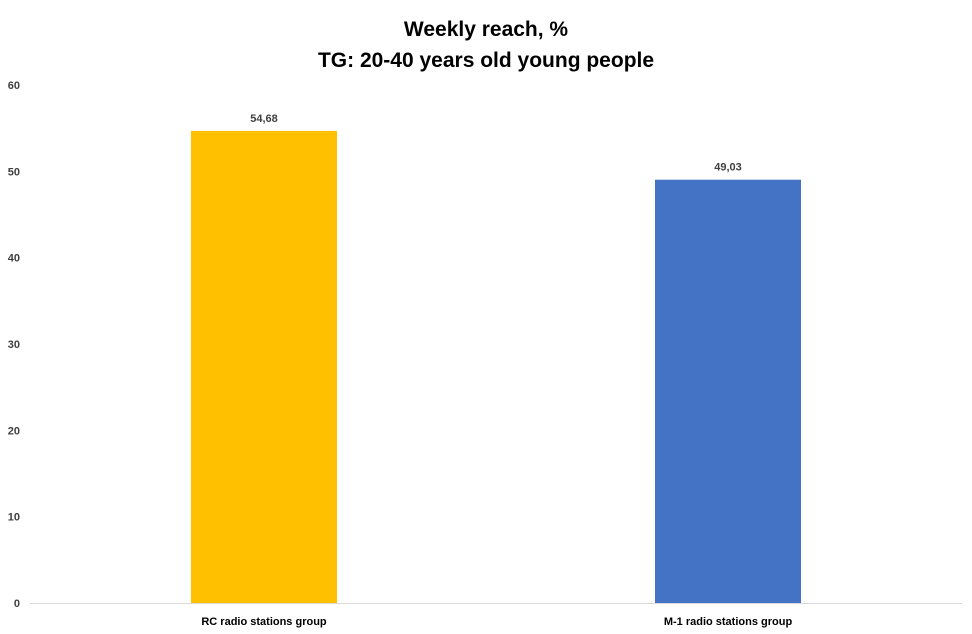  I want to click on x-category-label: RC radio stations group, so click(264, 622).